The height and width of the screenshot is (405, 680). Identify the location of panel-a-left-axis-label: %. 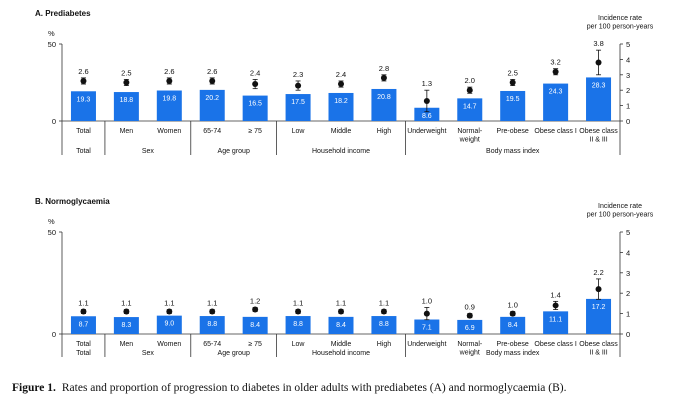
(51, 33).